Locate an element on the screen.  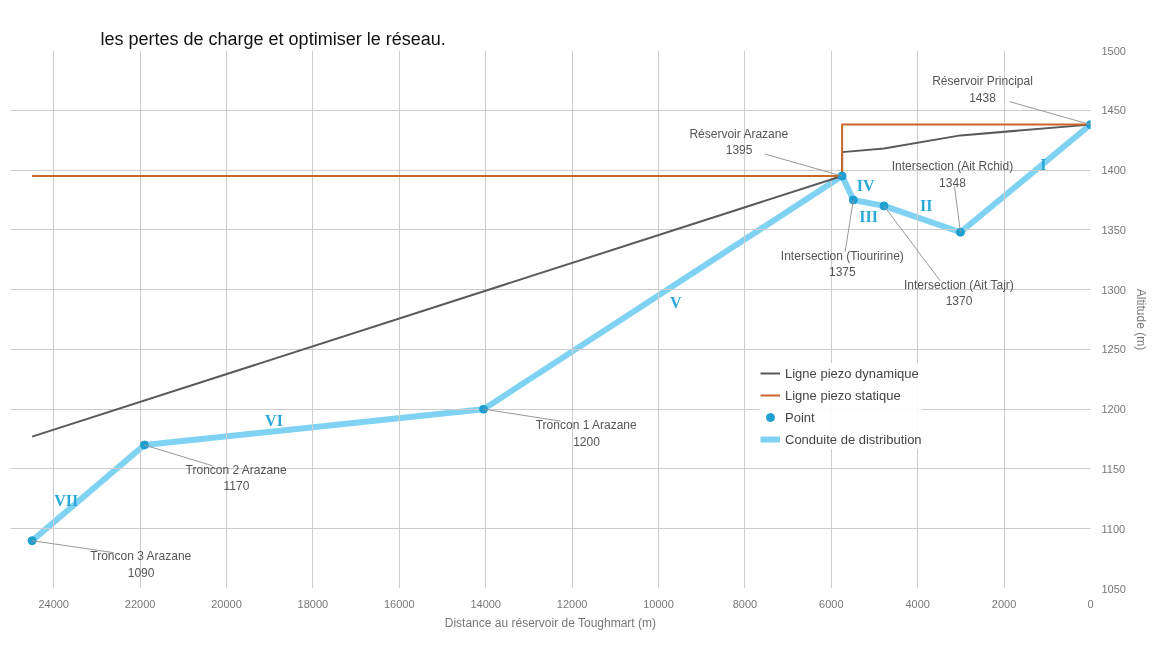
annotation: I is located at coordinates (1043, 164).